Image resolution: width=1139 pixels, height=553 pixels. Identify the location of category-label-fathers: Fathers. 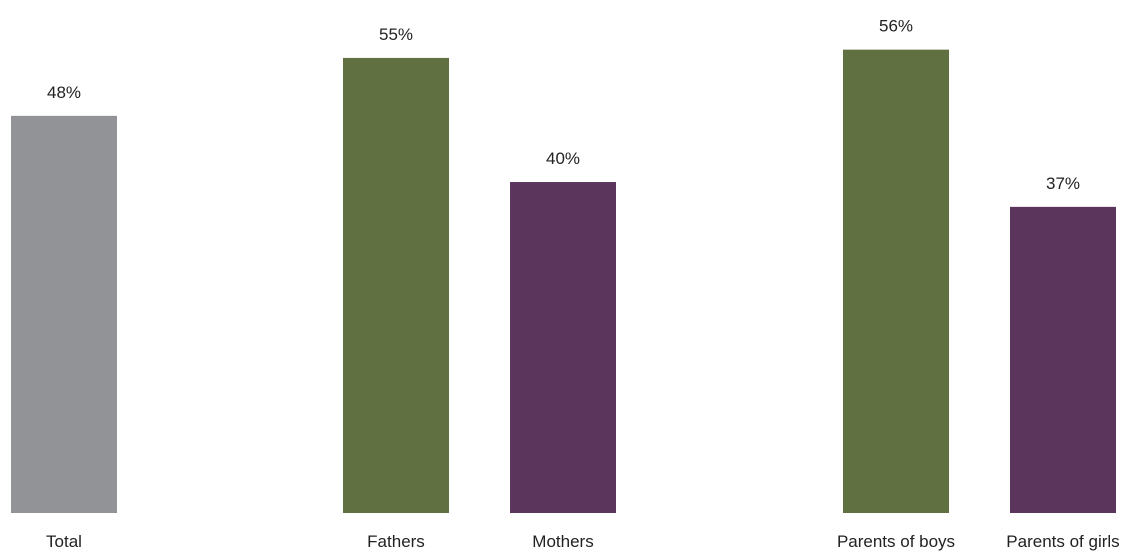
(396, 541).